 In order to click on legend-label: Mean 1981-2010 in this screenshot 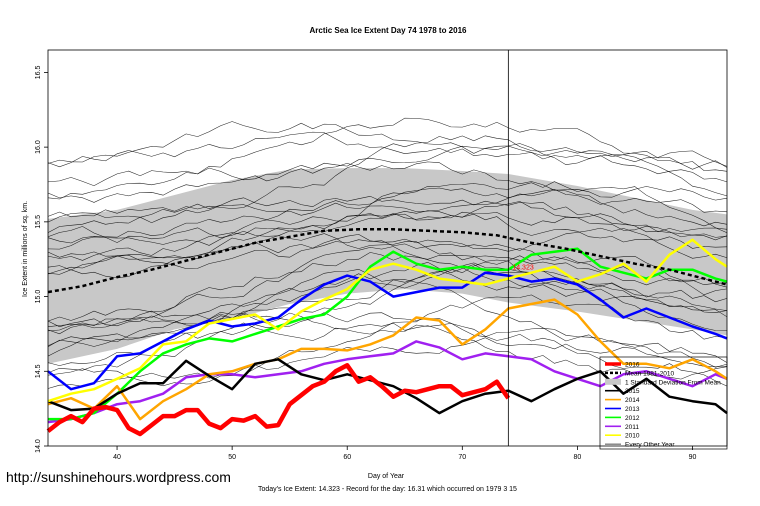, I will do `click(650, 373)`.